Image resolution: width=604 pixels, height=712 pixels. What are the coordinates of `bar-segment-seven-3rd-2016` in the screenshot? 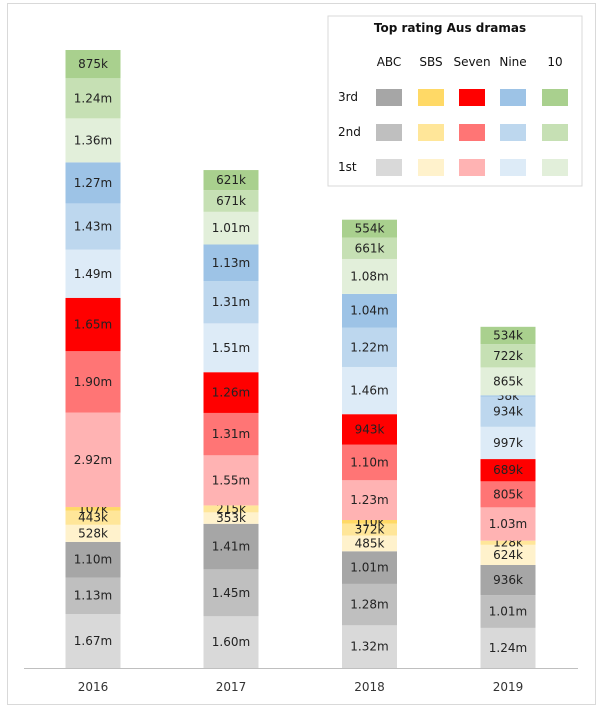 It's located at (93, 324).